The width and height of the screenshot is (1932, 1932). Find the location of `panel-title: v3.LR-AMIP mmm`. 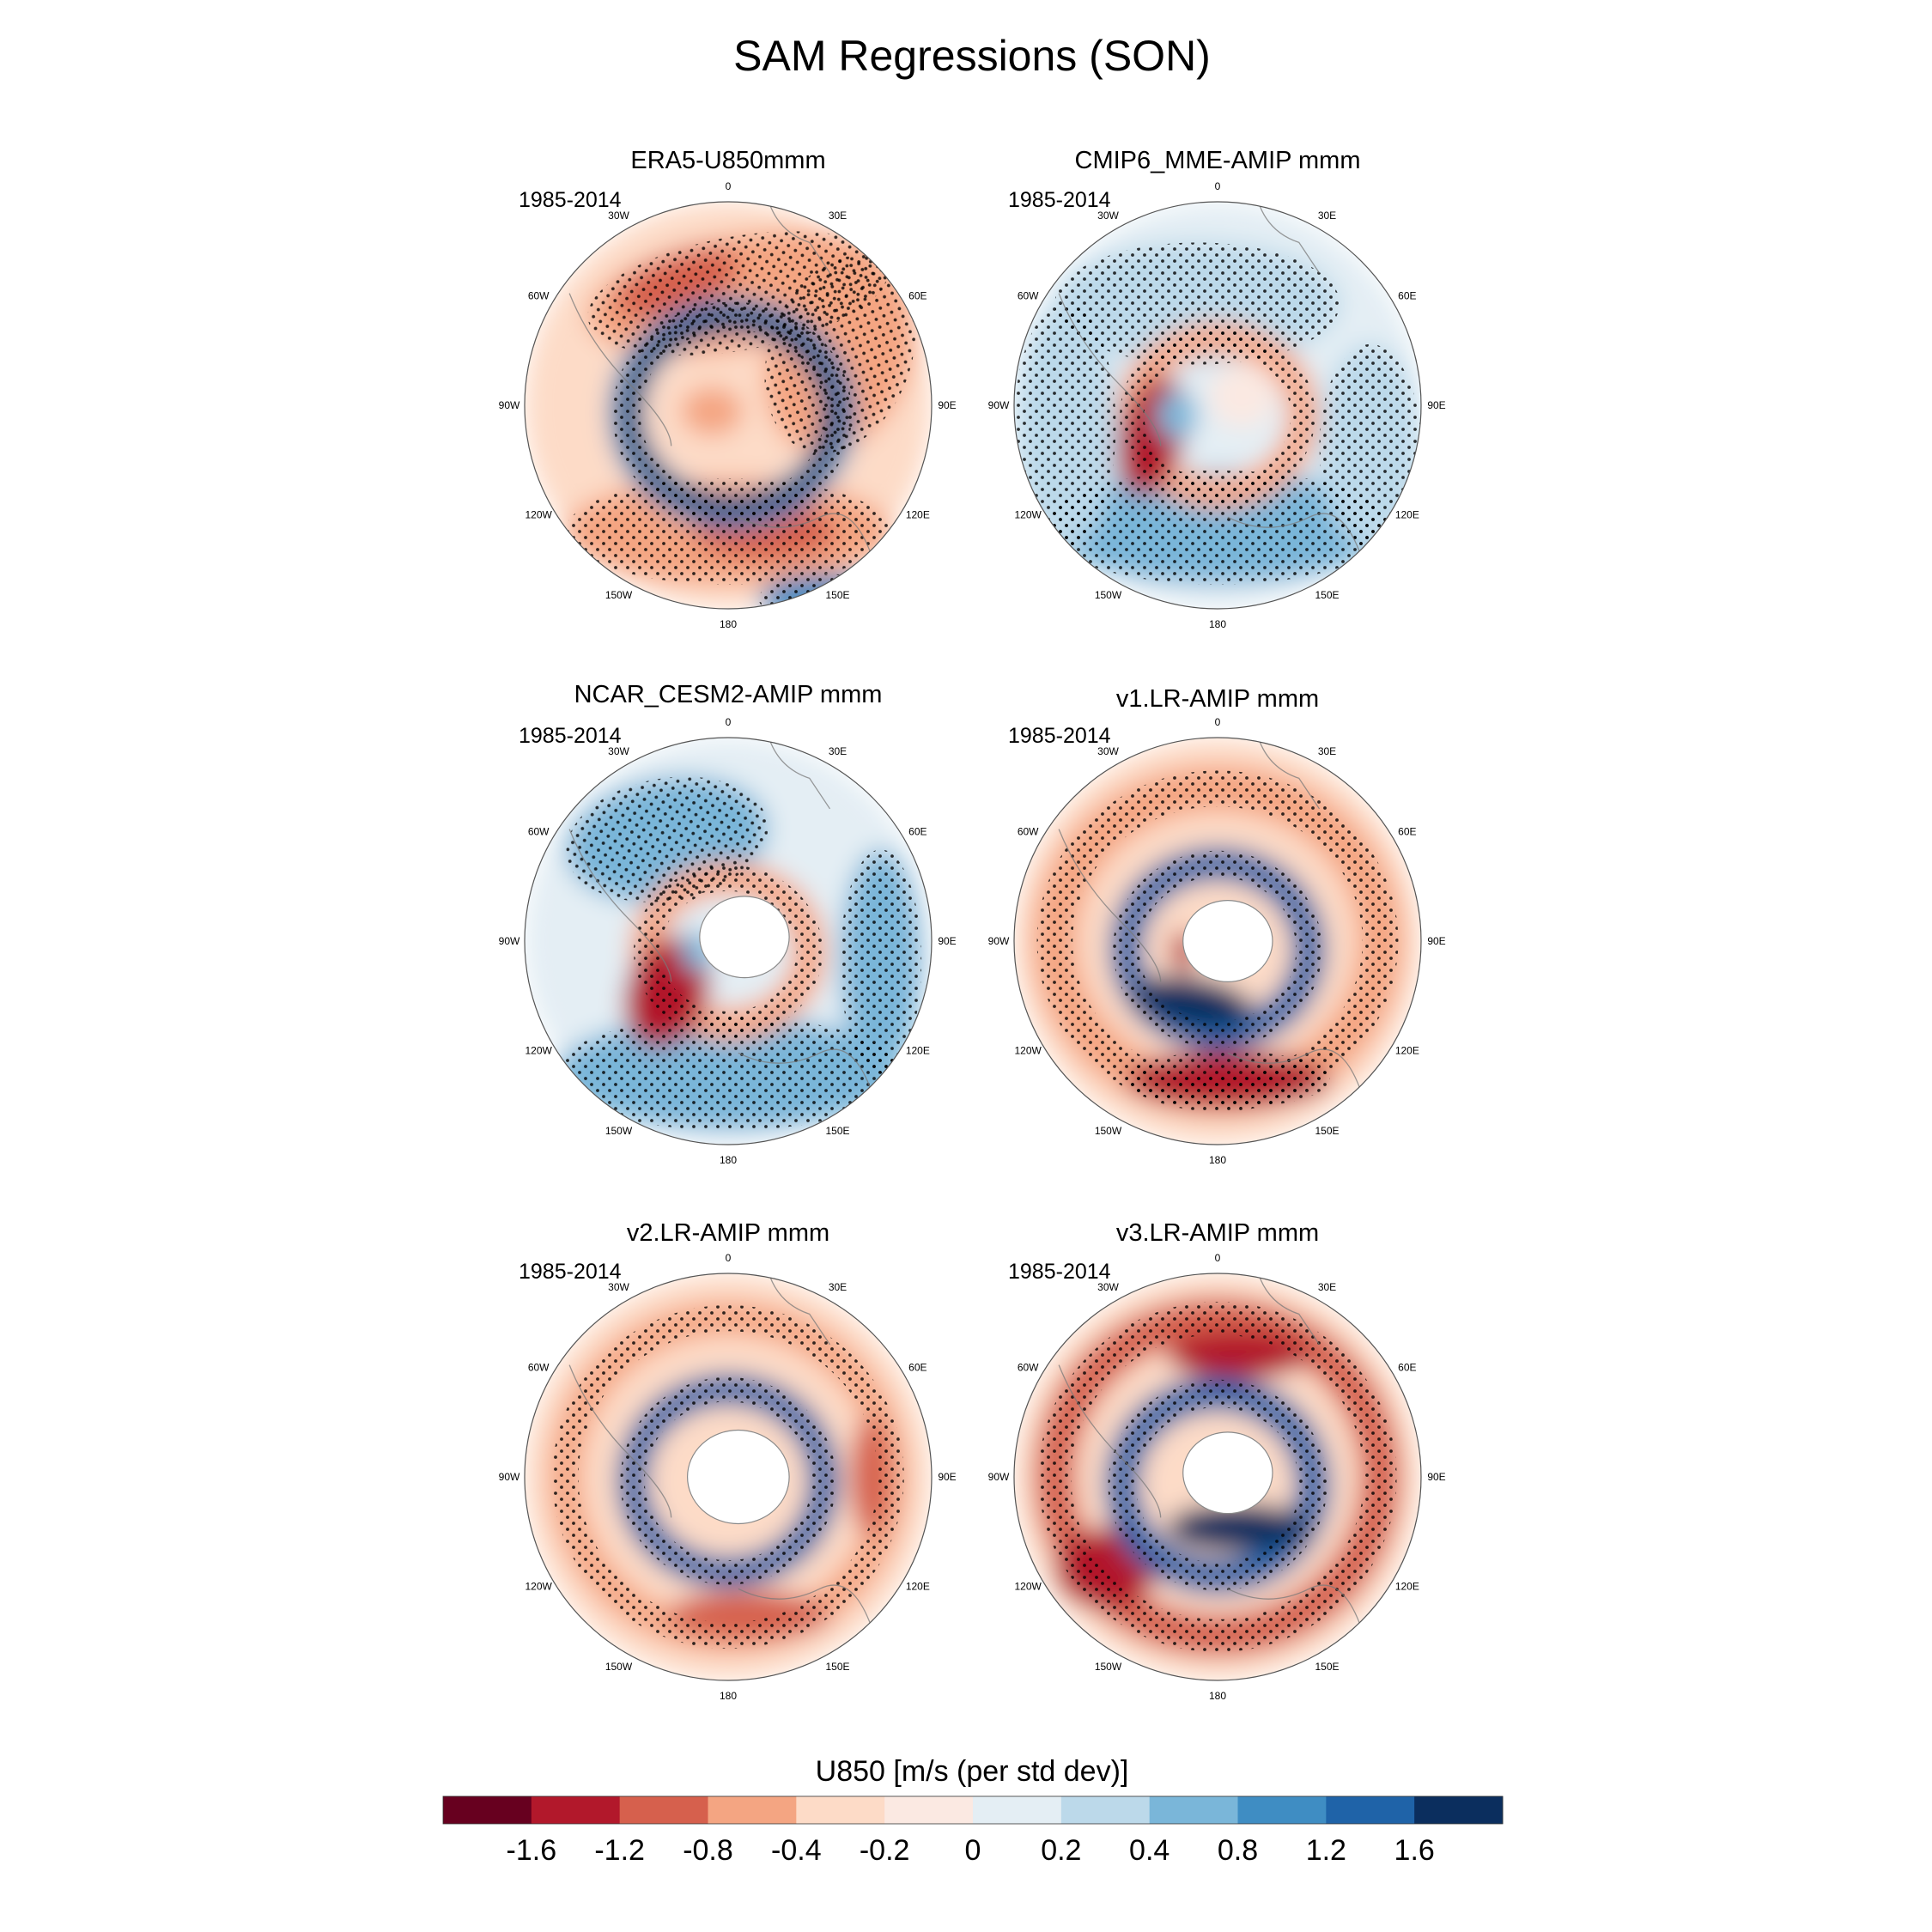

panel-title: v3.LR-AMIP mmm is located at coordinates (1217, 1233).